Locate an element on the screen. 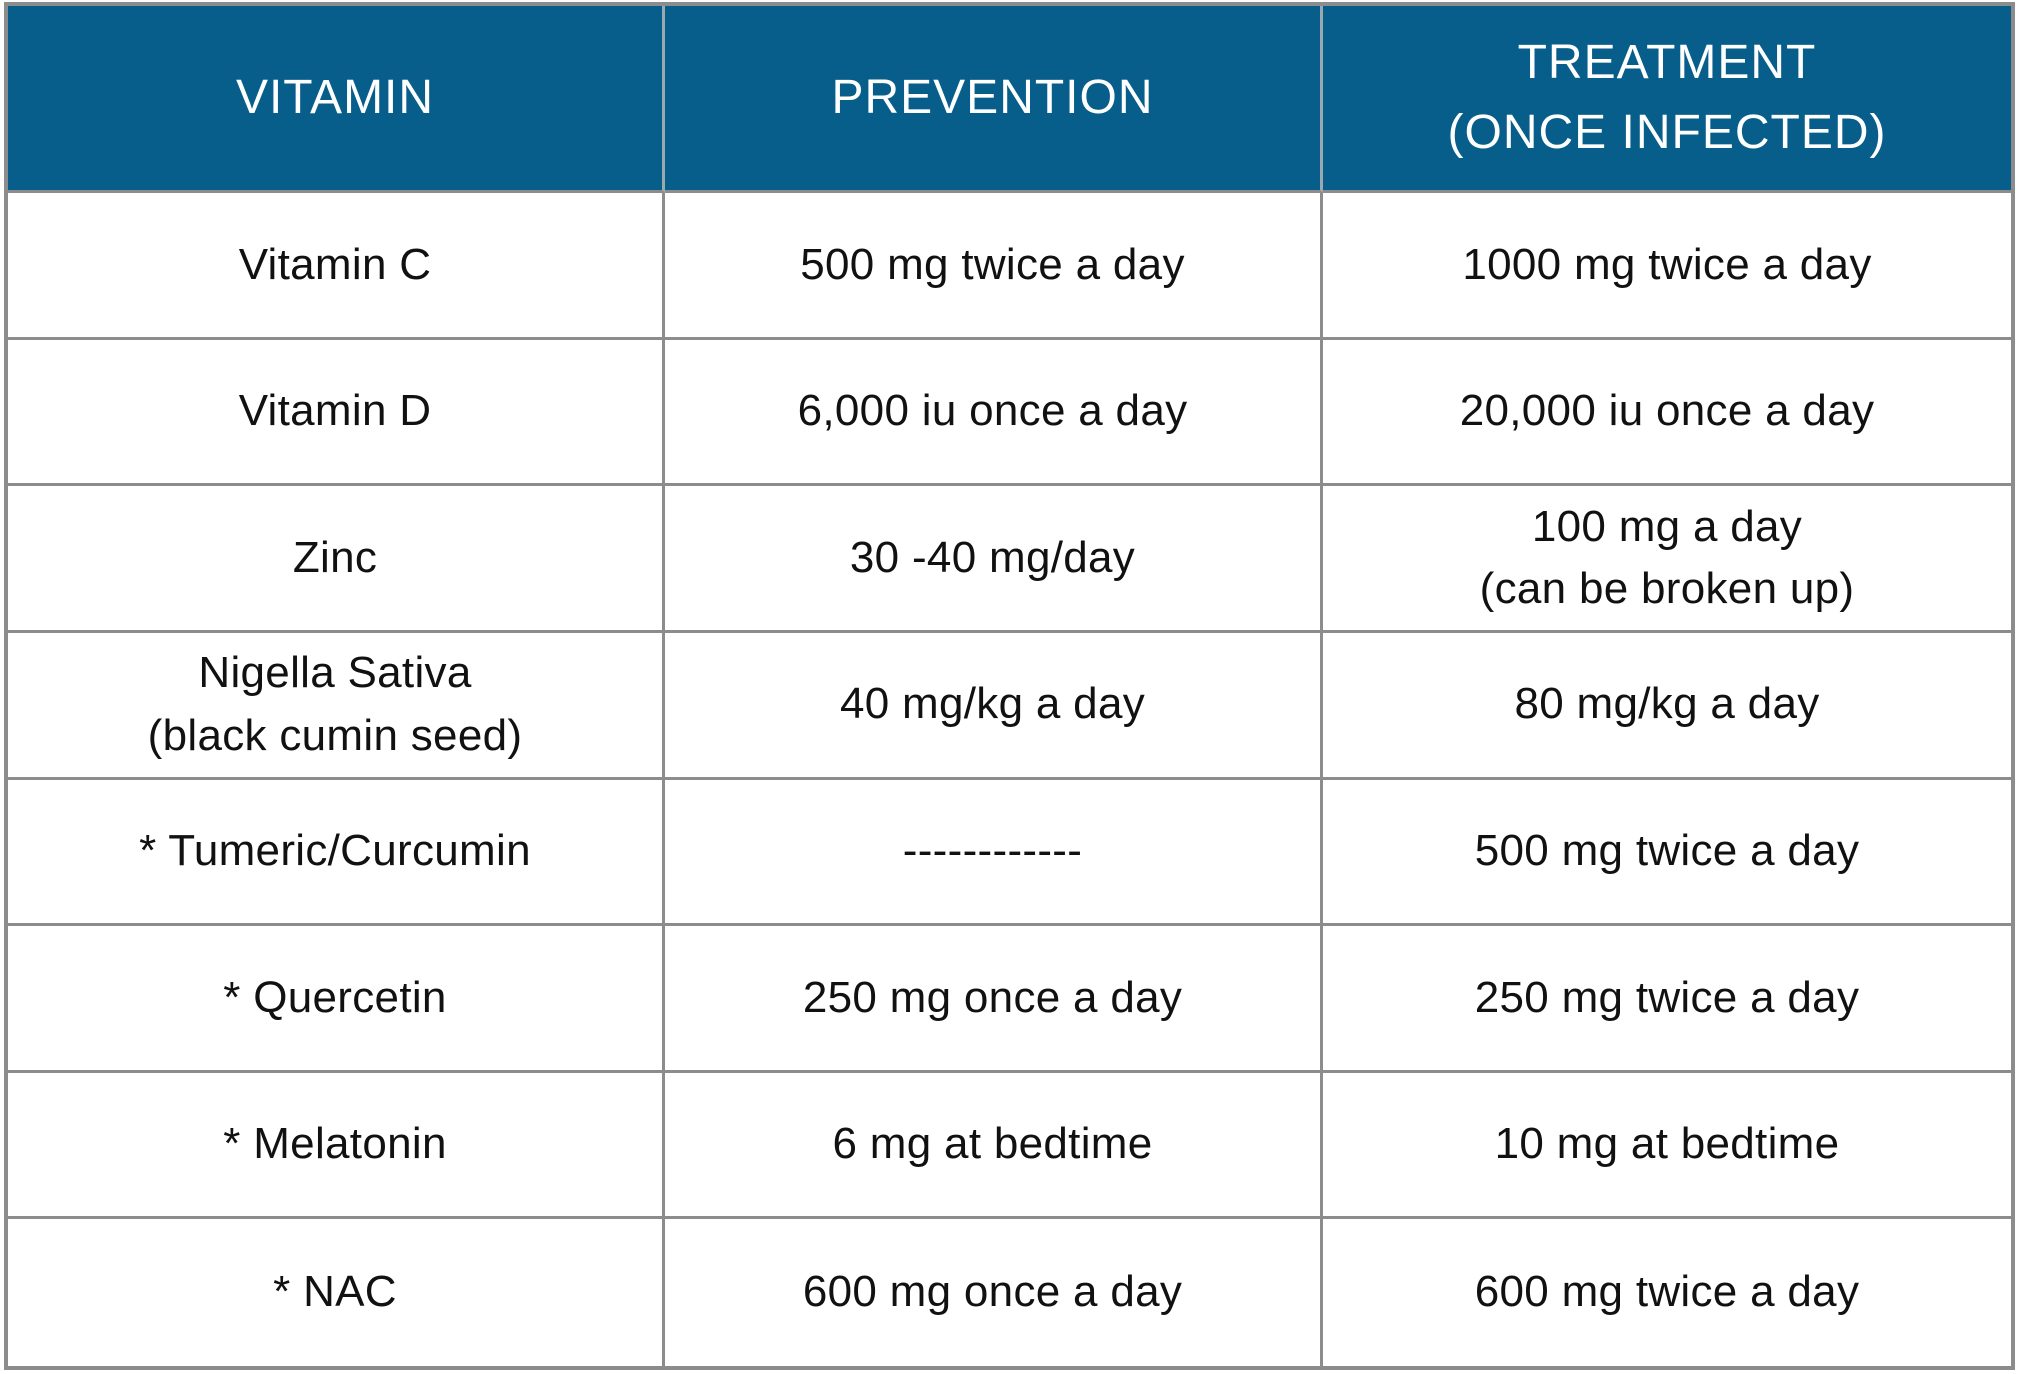 This screenshot has width=2019, height=1374. treatment-text: 250 mg twice a day is located at coordinates (1667, 997).